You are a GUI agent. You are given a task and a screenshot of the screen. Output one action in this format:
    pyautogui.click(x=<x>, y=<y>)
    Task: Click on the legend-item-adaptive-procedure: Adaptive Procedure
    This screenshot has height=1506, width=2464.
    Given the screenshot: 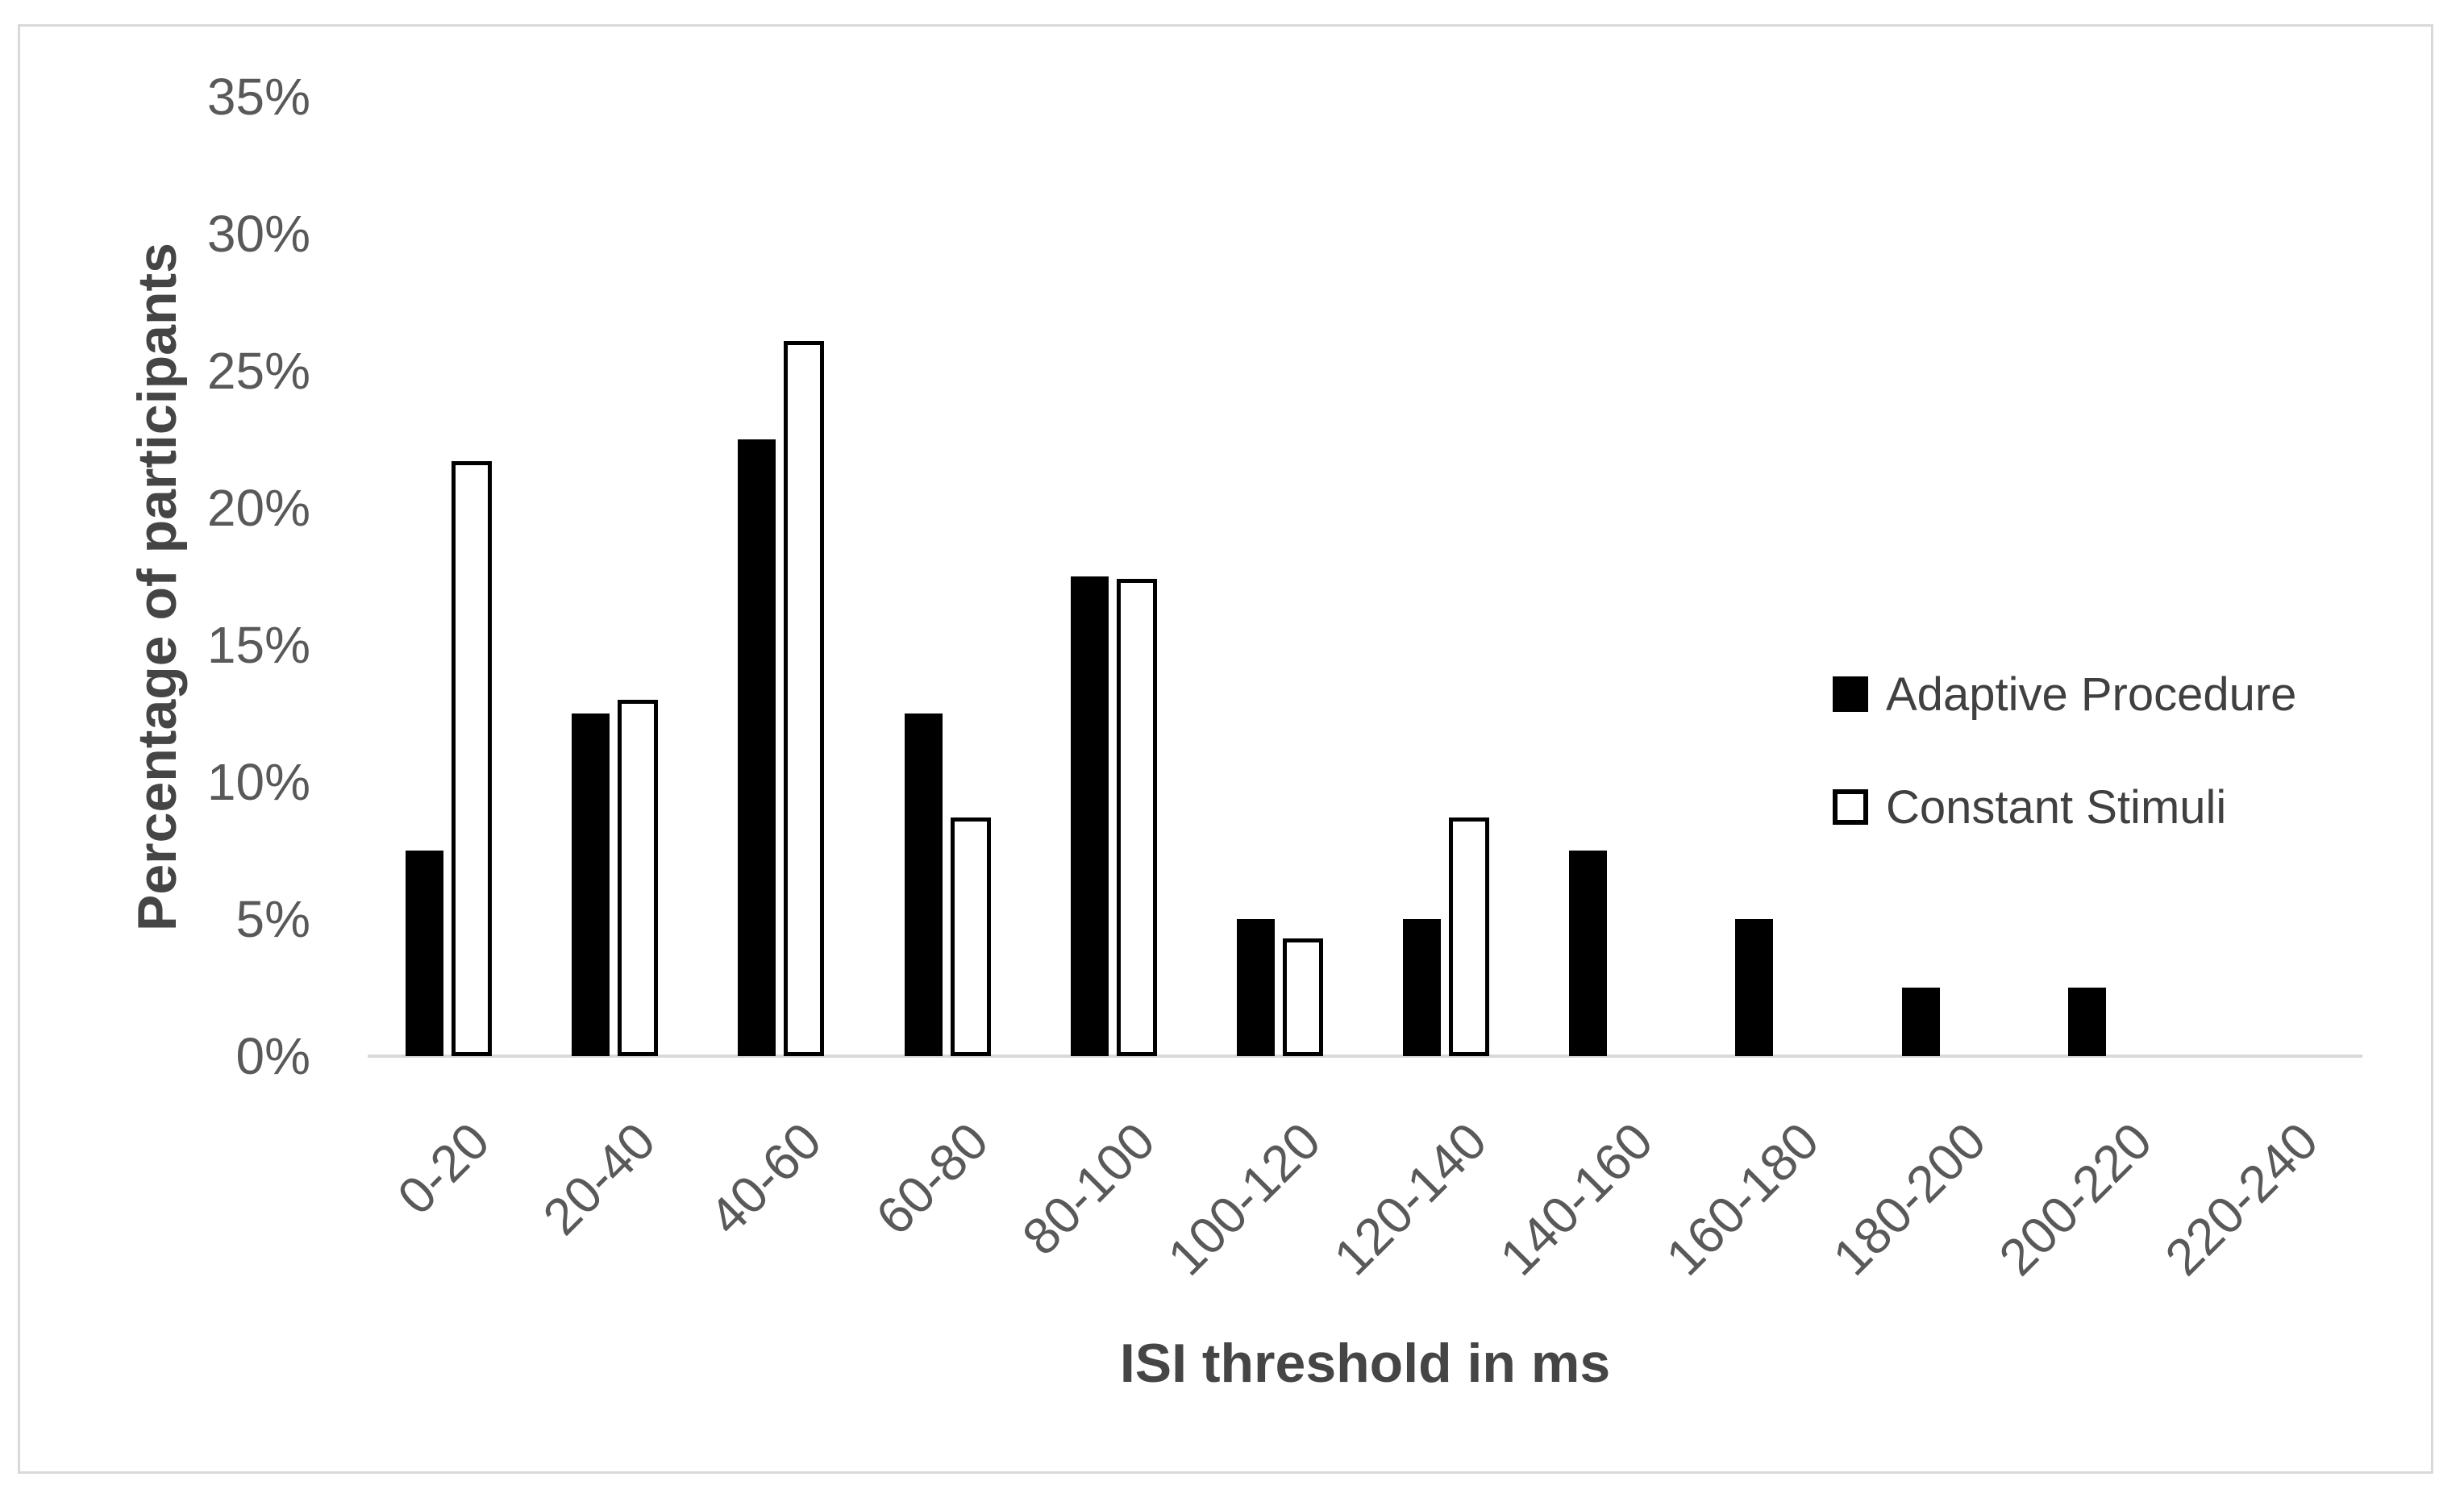 What is the action you would take?
    pyautogui.click(x=2064, y=694)
    